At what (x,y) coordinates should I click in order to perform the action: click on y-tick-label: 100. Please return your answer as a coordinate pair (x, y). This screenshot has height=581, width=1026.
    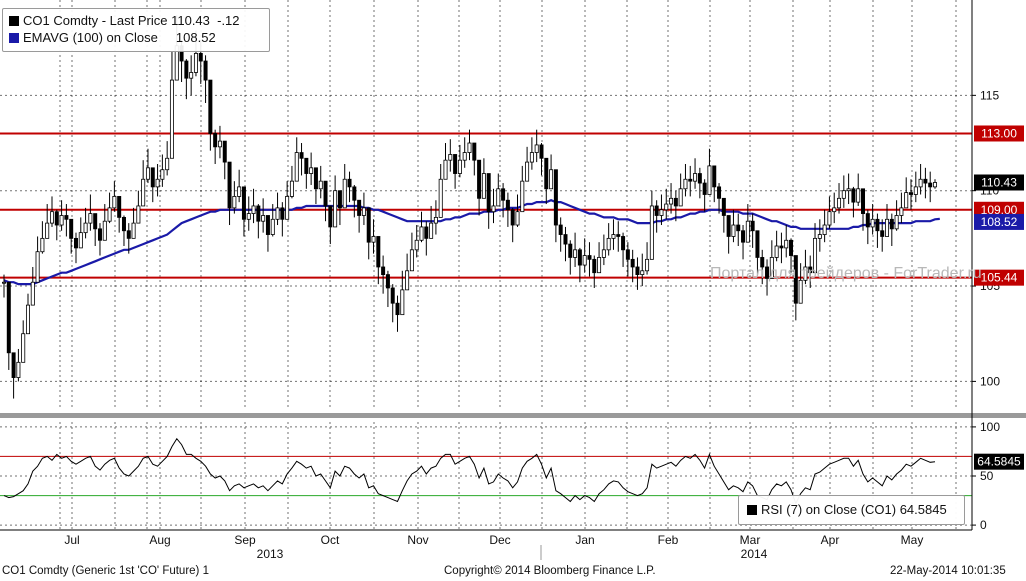
    Looking at the image, I should click on (990, 381).